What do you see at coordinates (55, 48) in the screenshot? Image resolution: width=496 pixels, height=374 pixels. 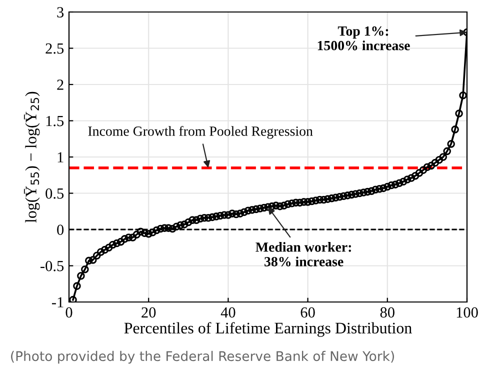 I see `y-tick-label: 2.5` at bounding box center [55, 48].